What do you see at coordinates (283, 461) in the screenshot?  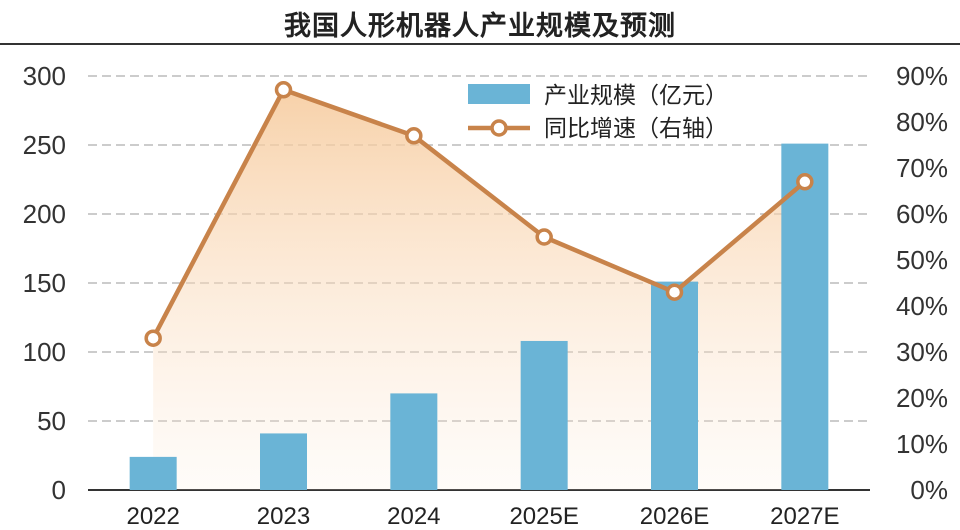 I see `bar-2023` at bounding box center [283, 461].